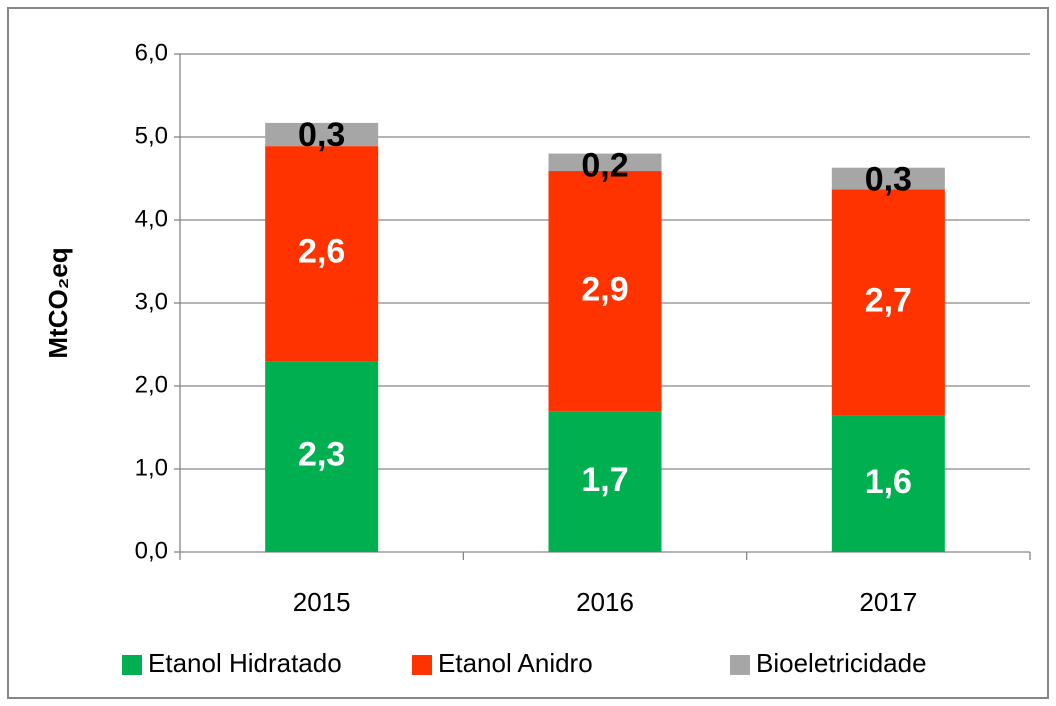  What do you see at coordinates (888, 602) in the screenshot?
I see `x-tick-label: 2017` at bounding box center [888, 602].